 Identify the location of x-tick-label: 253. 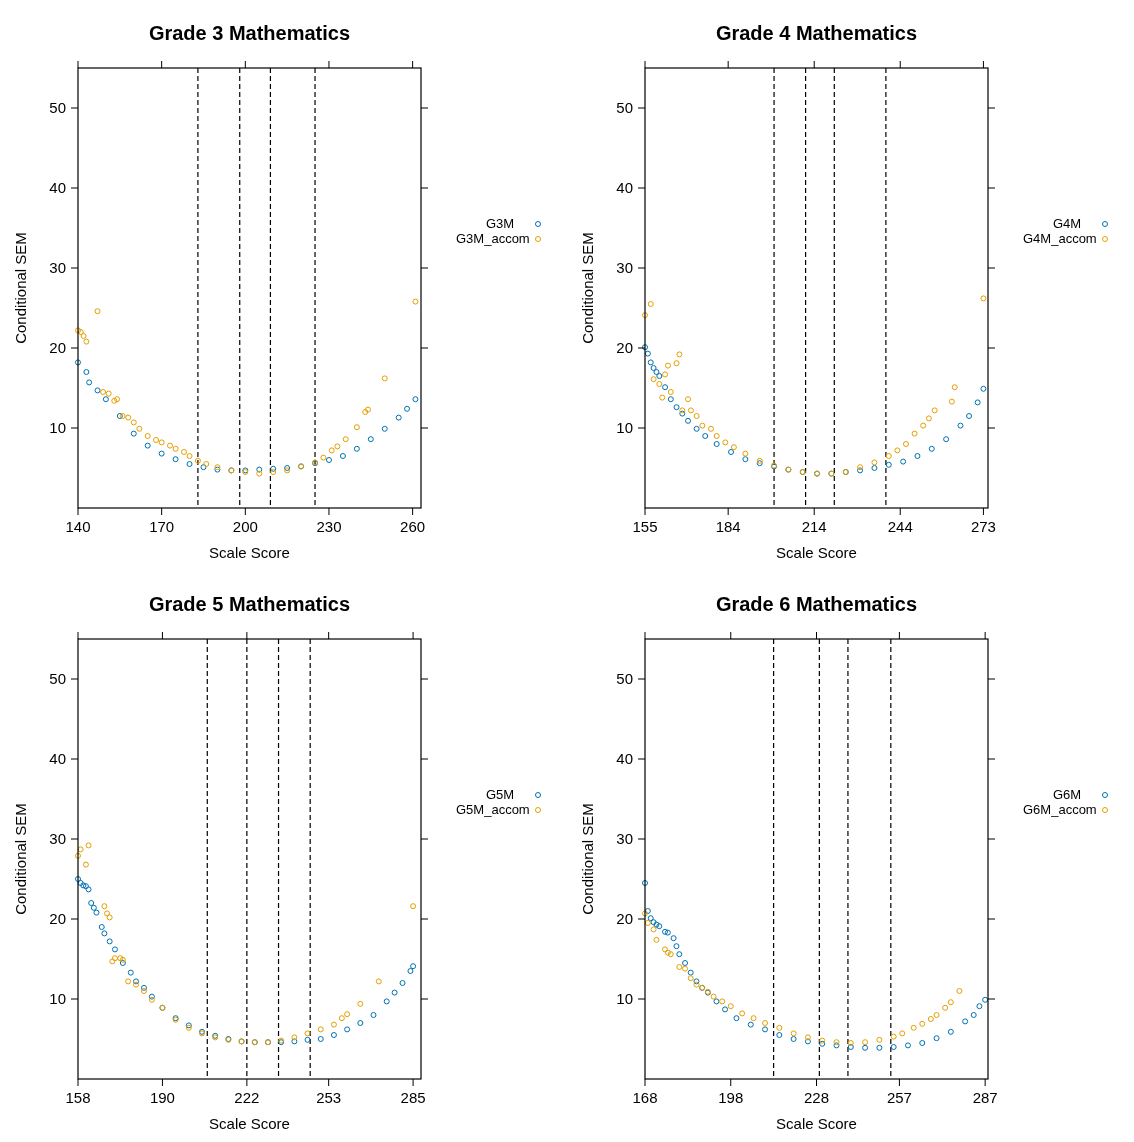
(329, 1097).